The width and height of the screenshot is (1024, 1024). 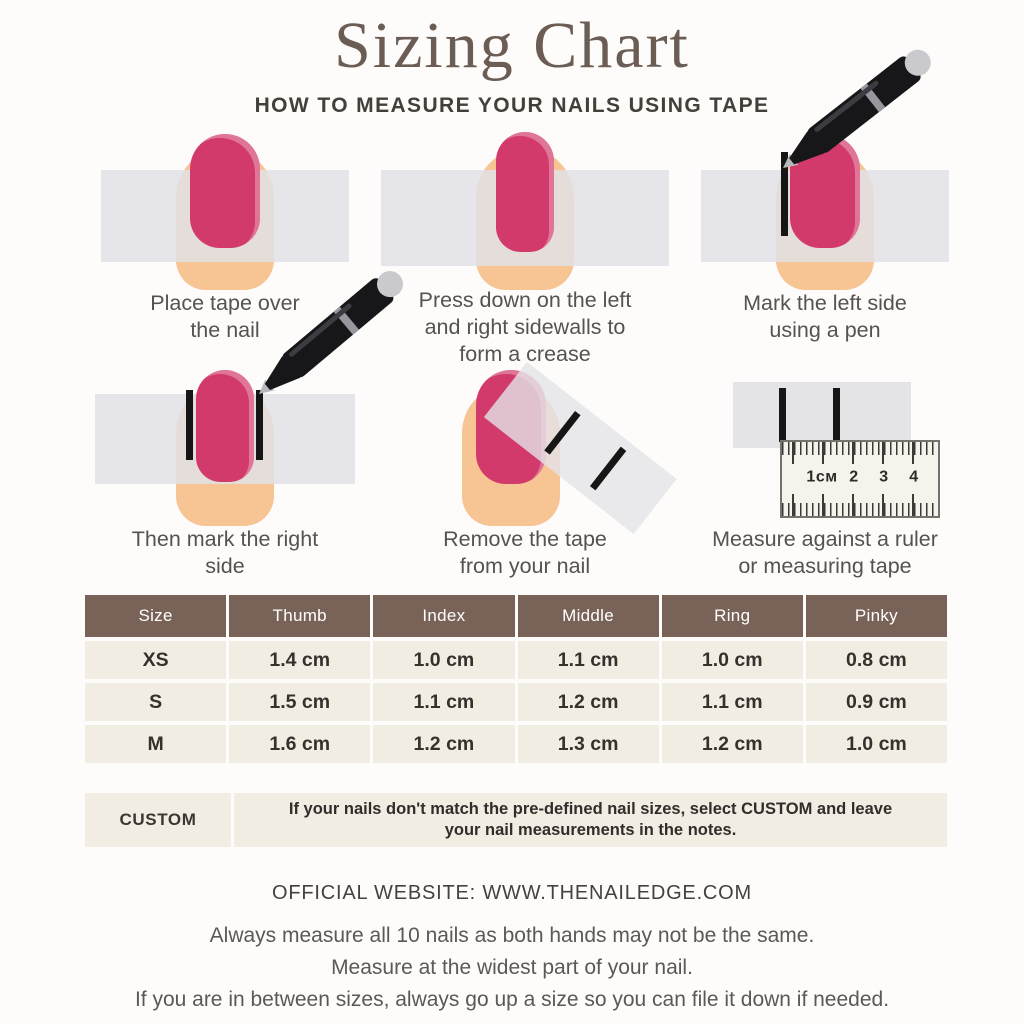 I want to click on ruler-label: 3, so click(x=884, y=477).